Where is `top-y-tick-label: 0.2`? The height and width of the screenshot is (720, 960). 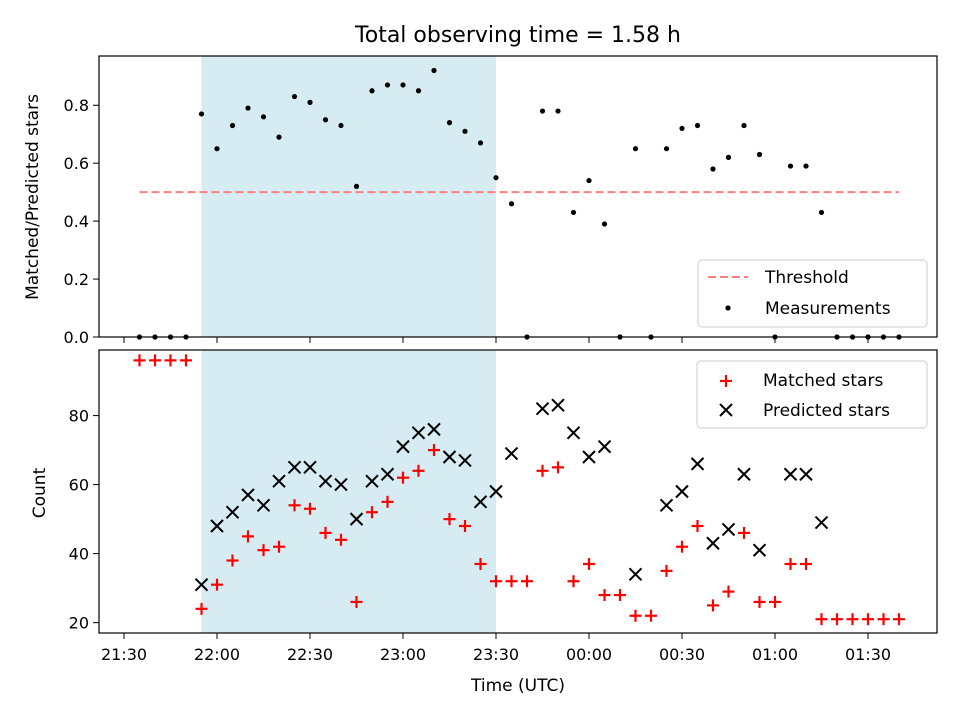 top-y-tick-label: 0.2 is located at coordinates (76, 279).